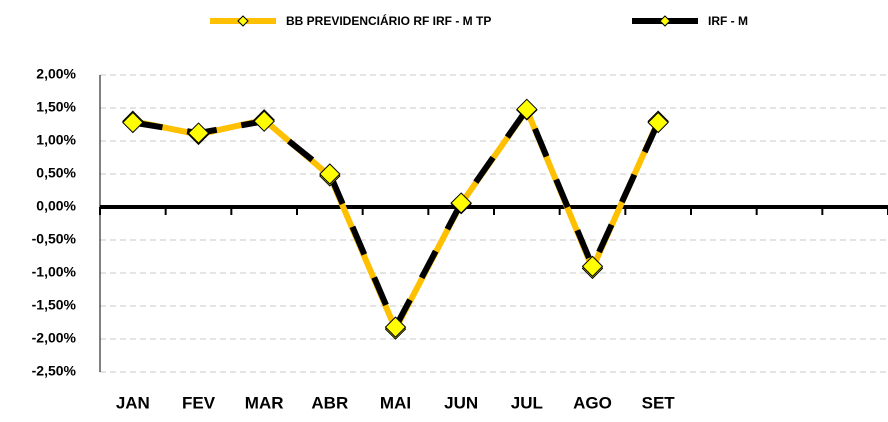  What do you see at coordinates (54, 338) in the screenshot?
I see `y-tick-label: -2,00%` at bounding box center [54, 338].